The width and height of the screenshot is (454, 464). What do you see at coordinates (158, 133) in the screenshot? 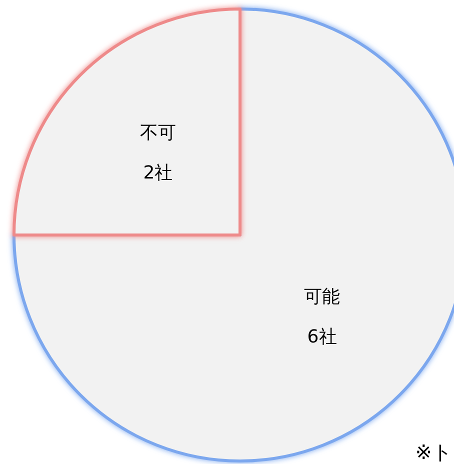
I see `slice-label: 不可` at bounding box center [158, 133].